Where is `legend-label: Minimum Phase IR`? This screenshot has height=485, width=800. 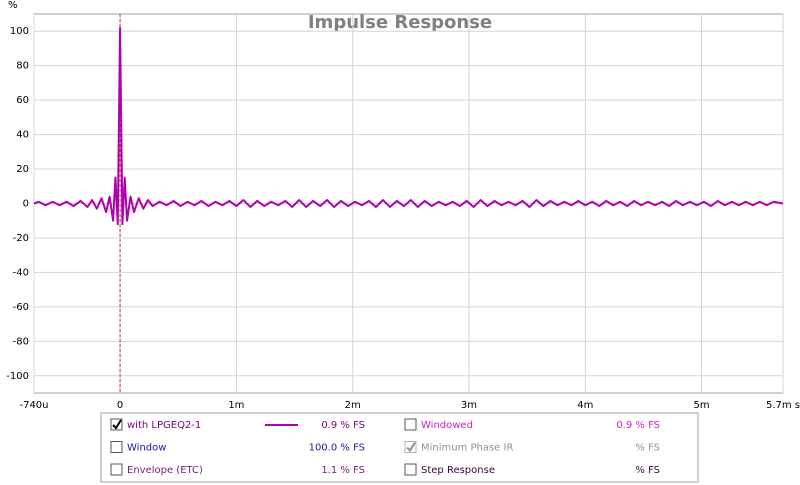
legend-label: Minimum Phase IR is located at coordinates (467, 448).